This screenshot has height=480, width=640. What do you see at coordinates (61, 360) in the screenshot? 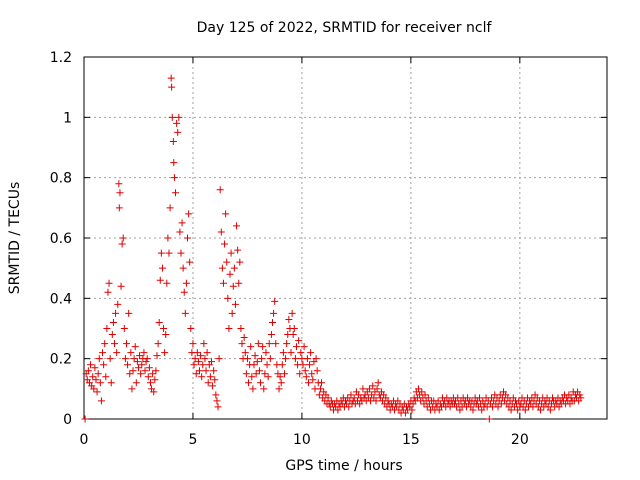
I see `y-tick-label: 0.2` at bounding box center [61, 360].